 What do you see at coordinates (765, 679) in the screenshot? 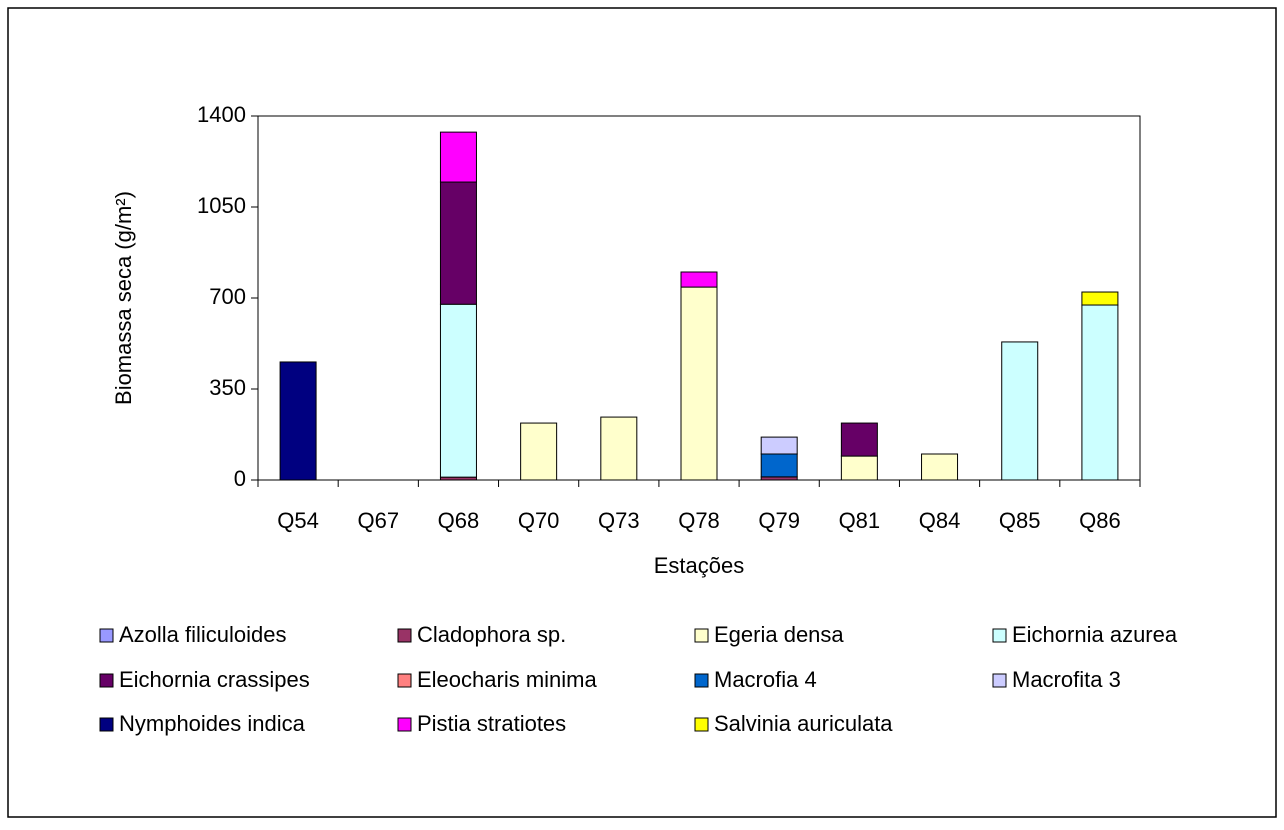
I see `legend-label: Macrofia 4` at bounding box center [765, 679].